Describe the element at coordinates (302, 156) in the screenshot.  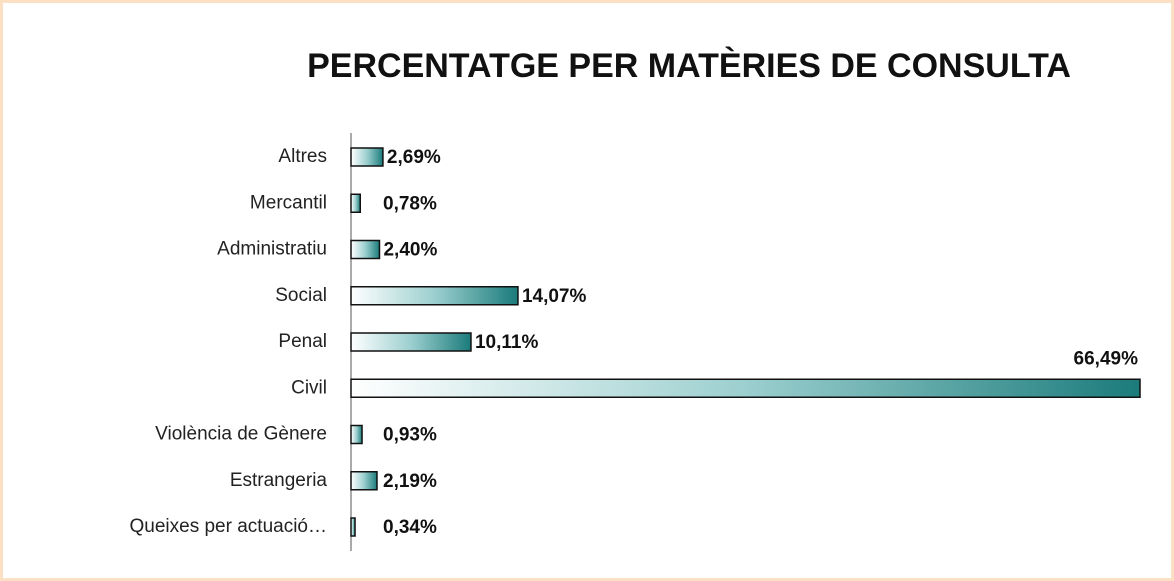
I see `category-label: Altres` at that location.